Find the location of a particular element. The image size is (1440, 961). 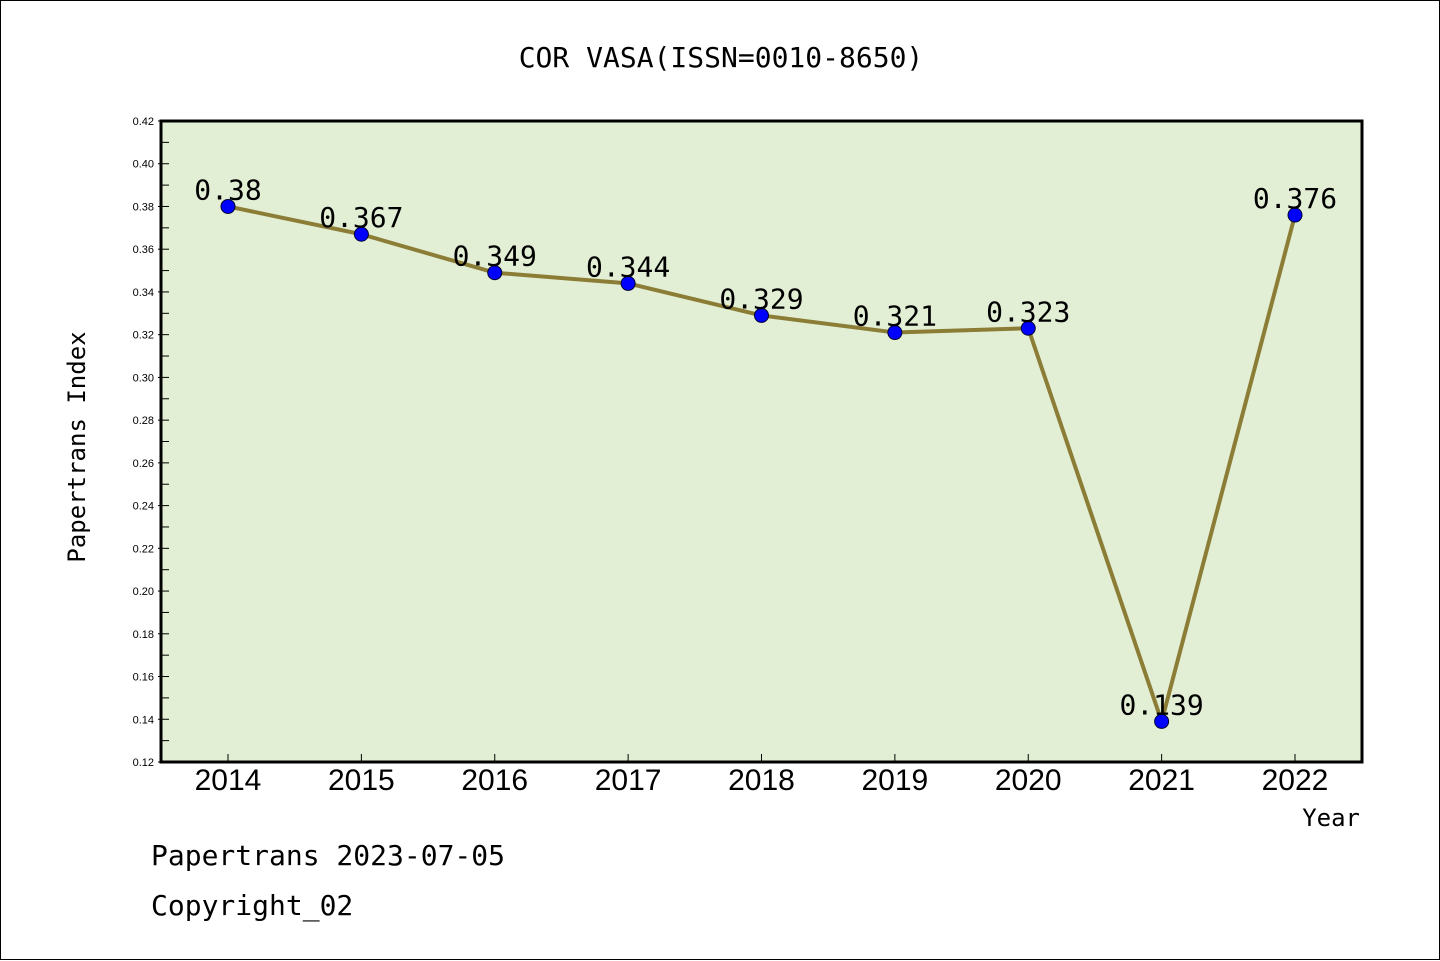

footer-copyright: Copyright_02 is located at coordinates (252, 906).